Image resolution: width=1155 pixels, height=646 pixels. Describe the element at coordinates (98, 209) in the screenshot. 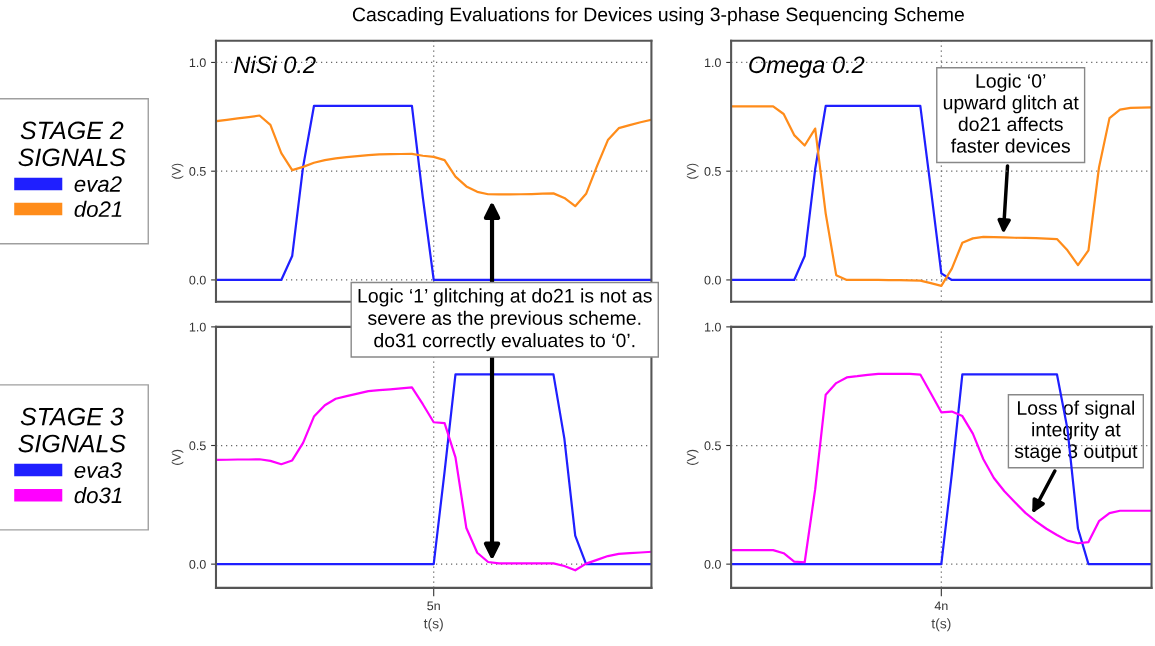

I see `legend-label: do21` at that location.